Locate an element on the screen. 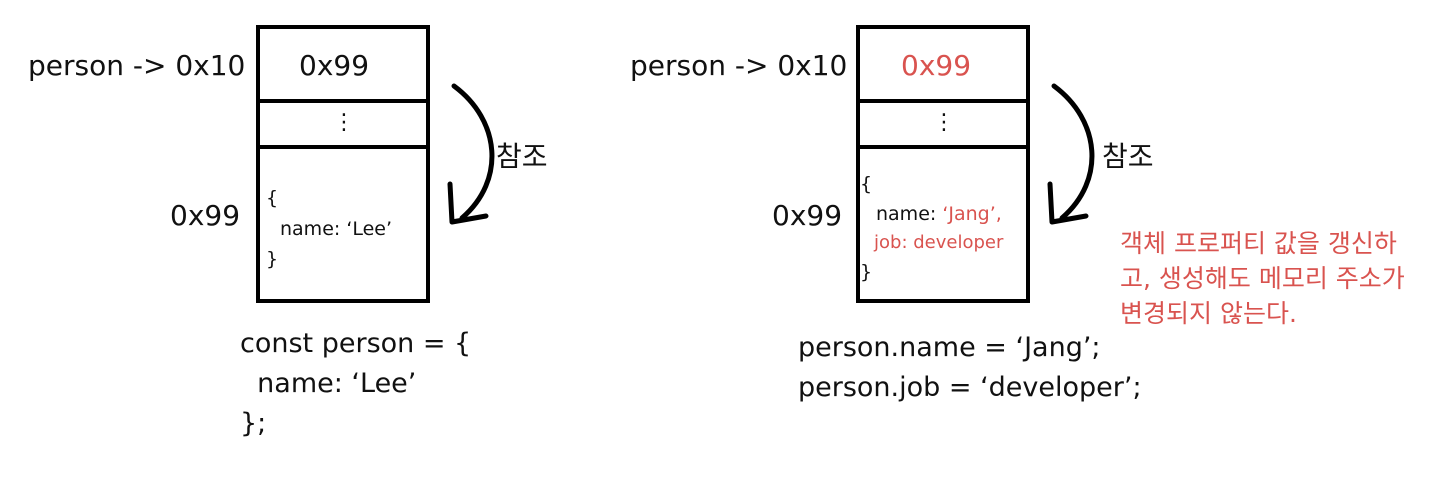 The width and height of the screenshot is (1448, 481). code-line: person.job = ‘developer’; is located at coordinates (970, 387).